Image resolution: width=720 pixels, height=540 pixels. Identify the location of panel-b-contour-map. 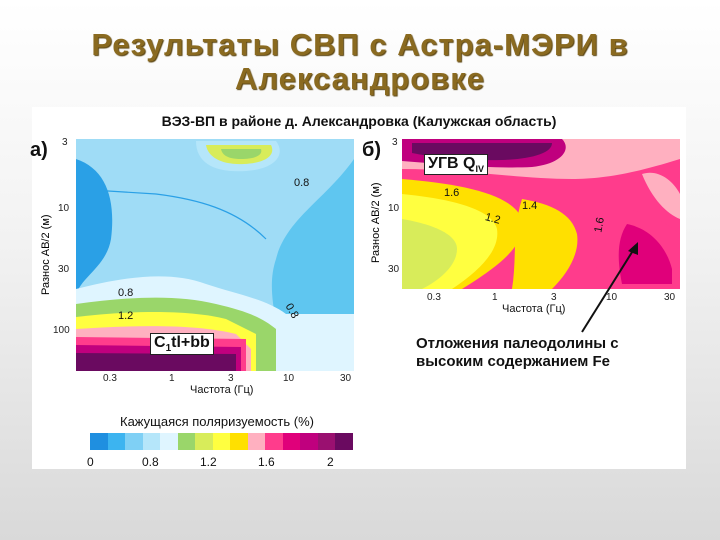
(541, 214).